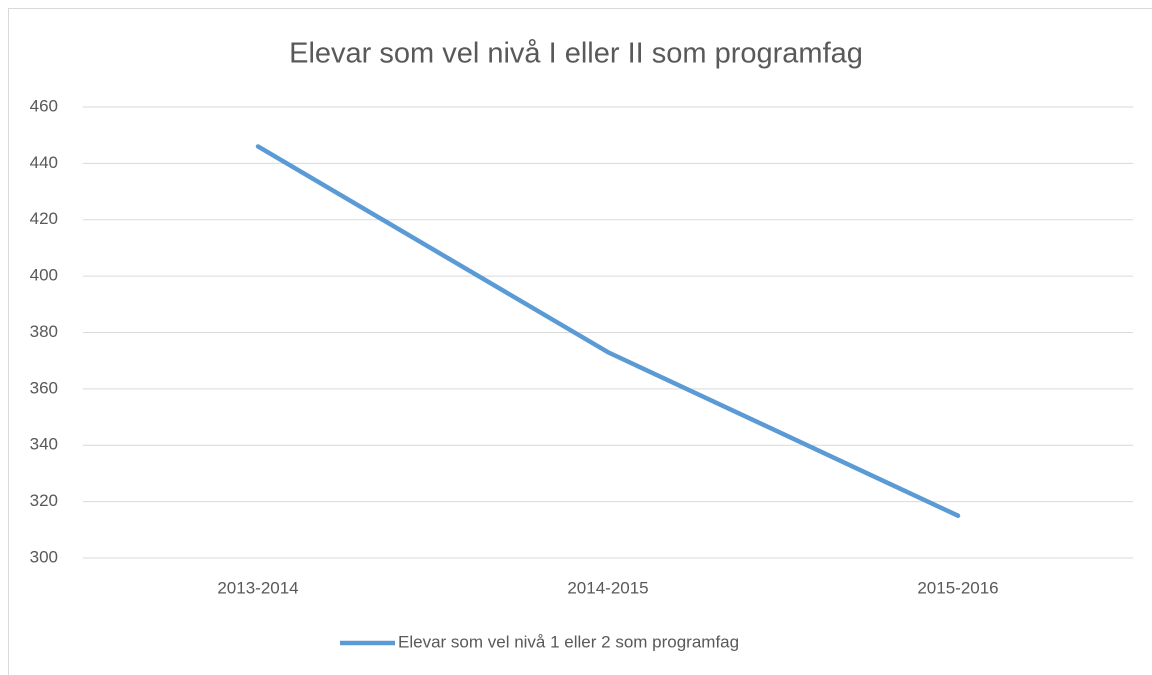 The width and height of the screenshot is (1152, 675). I want to click on y-tick-label: 440, so click(44, 162).